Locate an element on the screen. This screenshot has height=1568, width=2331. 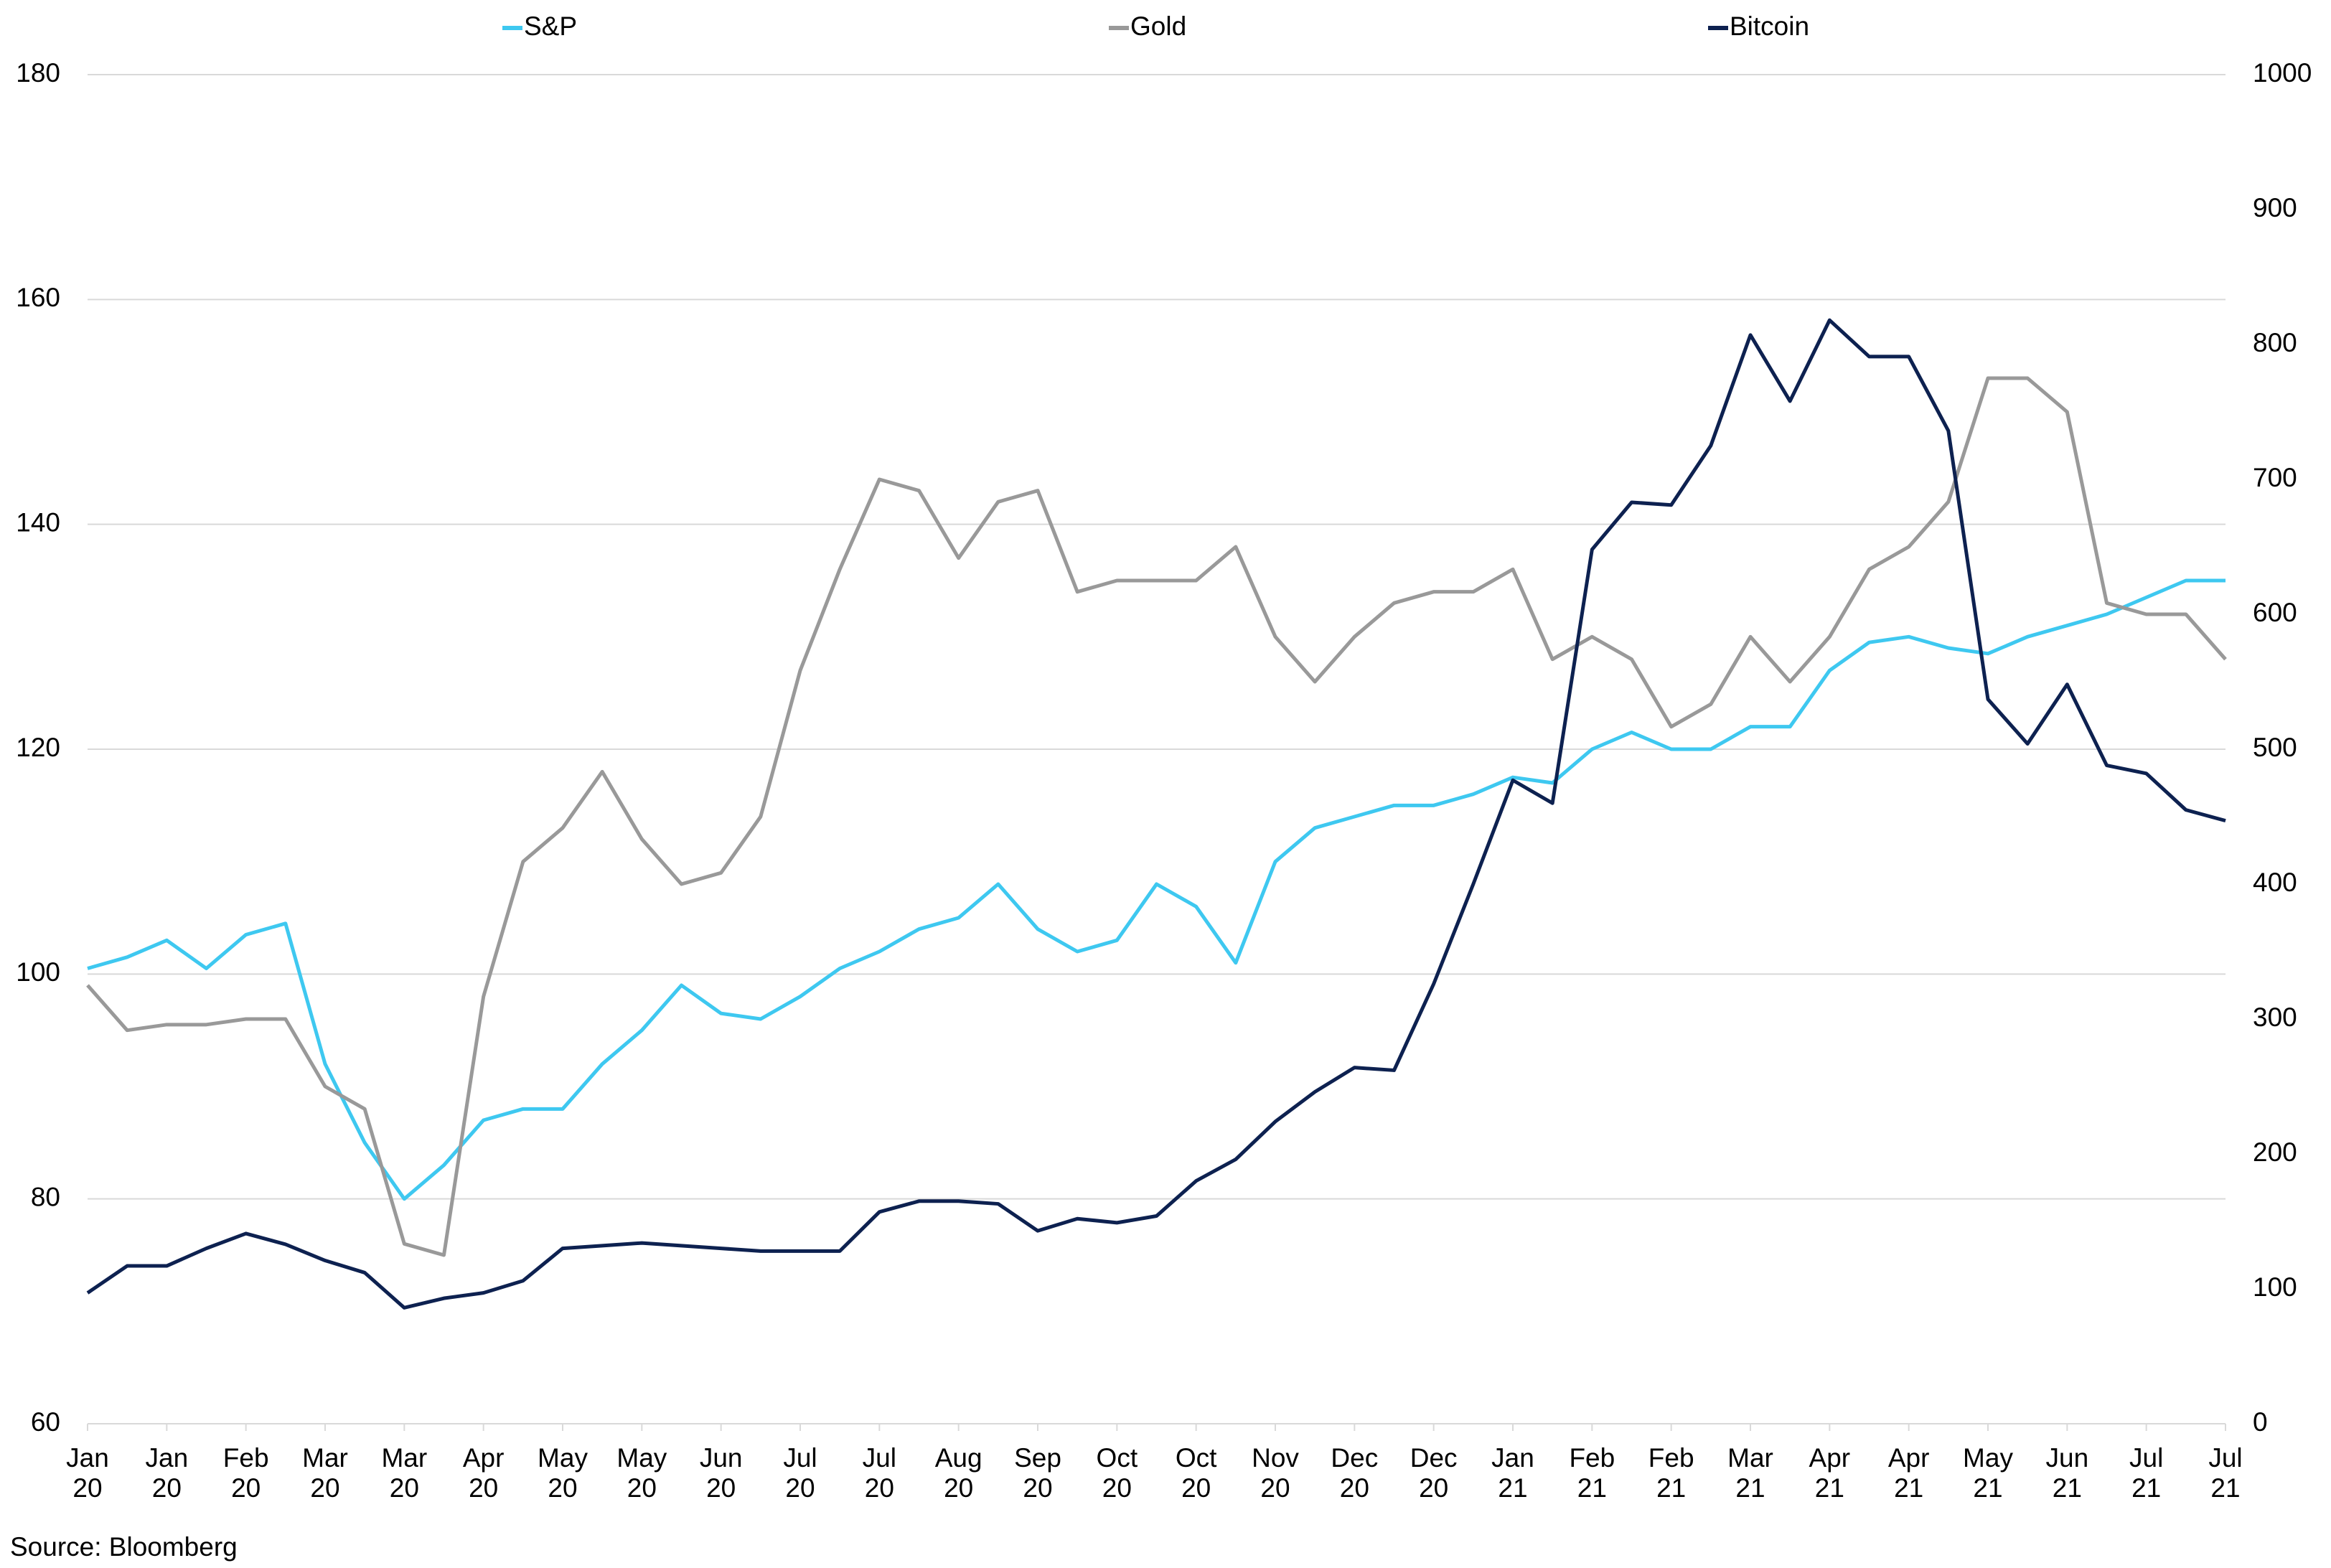
x-tick-label: Nov 20 is located at coordinates (1275, 1473).